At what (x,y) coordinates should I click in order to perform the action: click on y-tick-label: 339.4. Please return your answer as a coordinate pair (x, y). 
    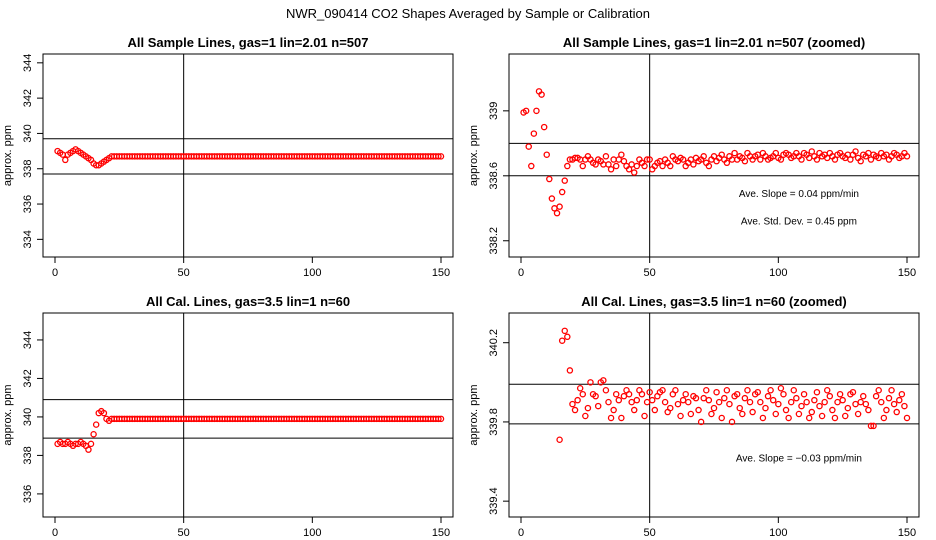
    Looking at the image, I should click on (494, 501).